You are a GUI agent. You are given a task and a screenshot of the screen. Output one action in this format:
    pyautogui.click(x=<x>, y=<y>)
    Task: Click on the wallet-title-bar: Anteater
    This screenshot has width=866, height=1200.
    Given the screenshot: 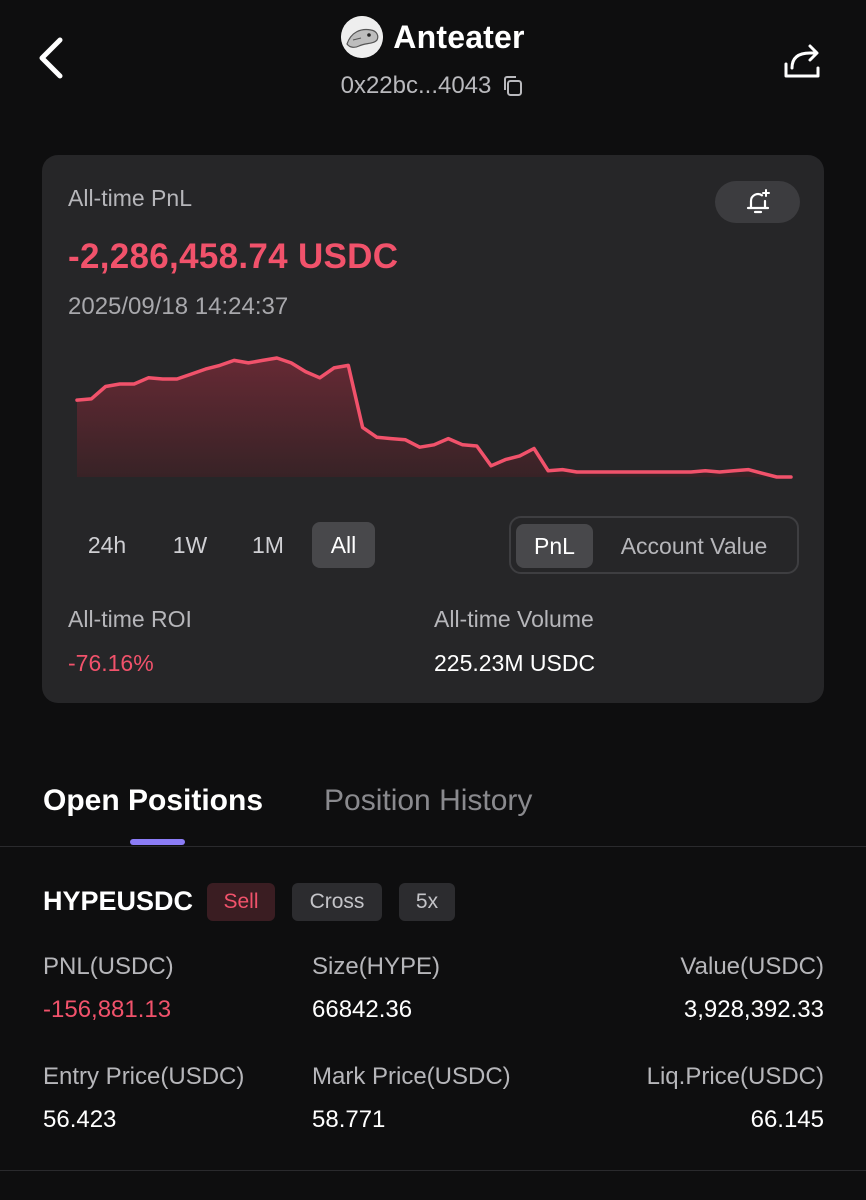 What is the action you would take?
    pyautogui.click(x=433, y=37)
    